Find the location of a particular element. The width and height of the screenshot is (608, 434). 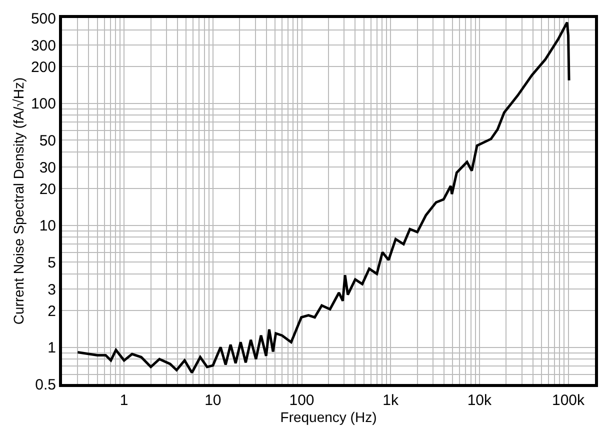

x-tick-label: 10 is located at coordinates (213, 400).